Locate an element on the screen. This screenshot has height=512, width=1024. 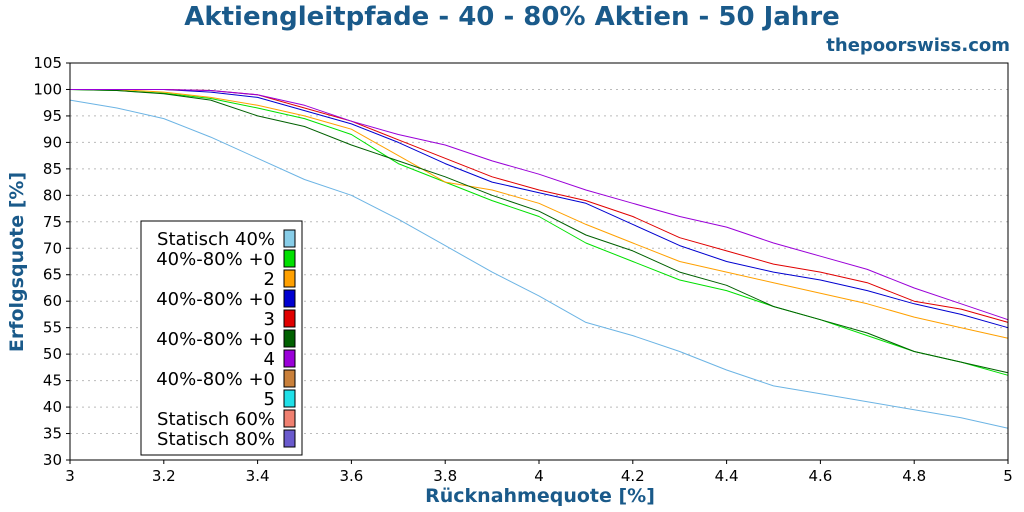
legend-label: Statisch 40% is located at coordinates (216, 239).